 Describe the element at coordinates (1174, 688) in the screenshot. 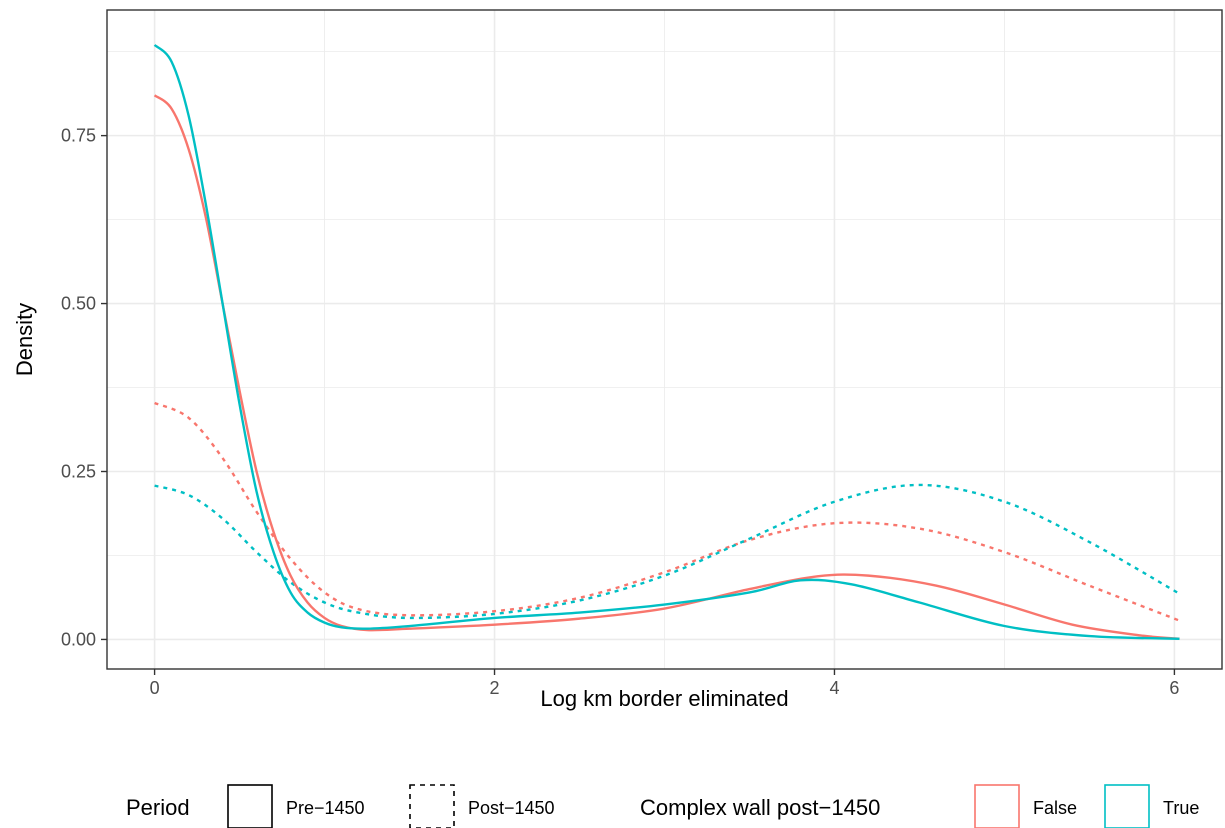

I see `x-tick-label: 6` at that location.